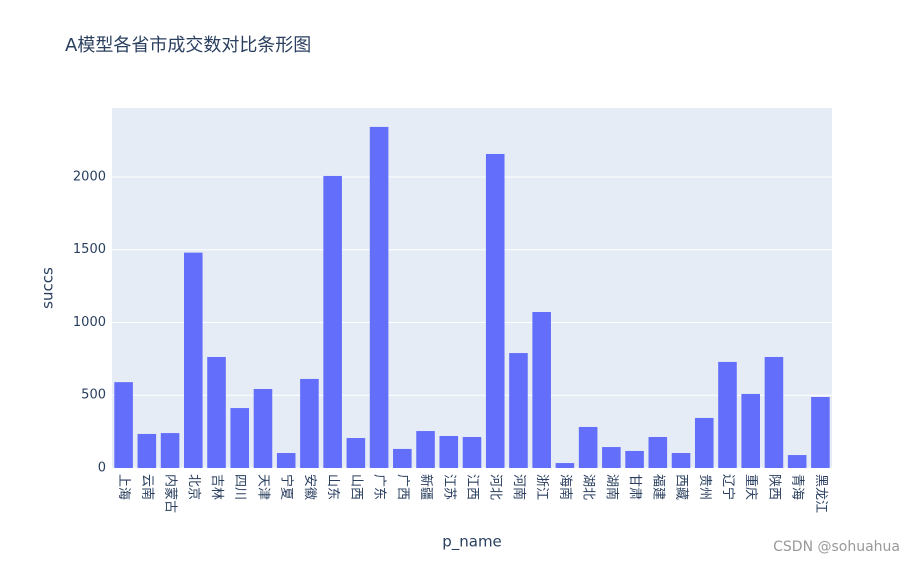 This screenshot has height=562, width=905. I want to click on x-tick-label: 西藏, so click(681, 487).